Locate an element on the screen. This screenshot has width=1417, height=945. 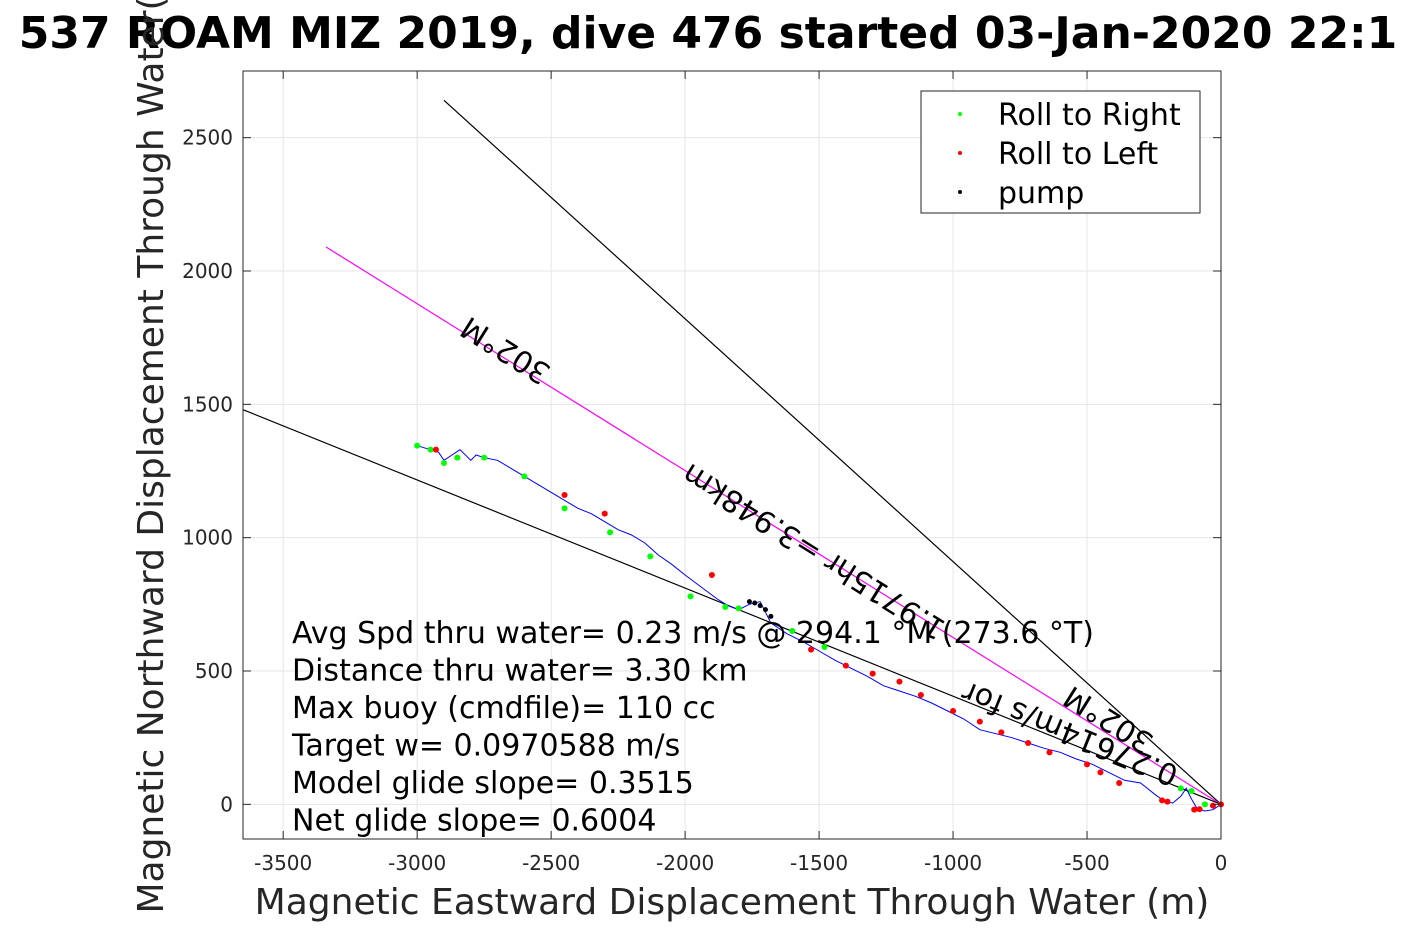
legend-label: Roll to Right is located at coordinates (1089, 115).